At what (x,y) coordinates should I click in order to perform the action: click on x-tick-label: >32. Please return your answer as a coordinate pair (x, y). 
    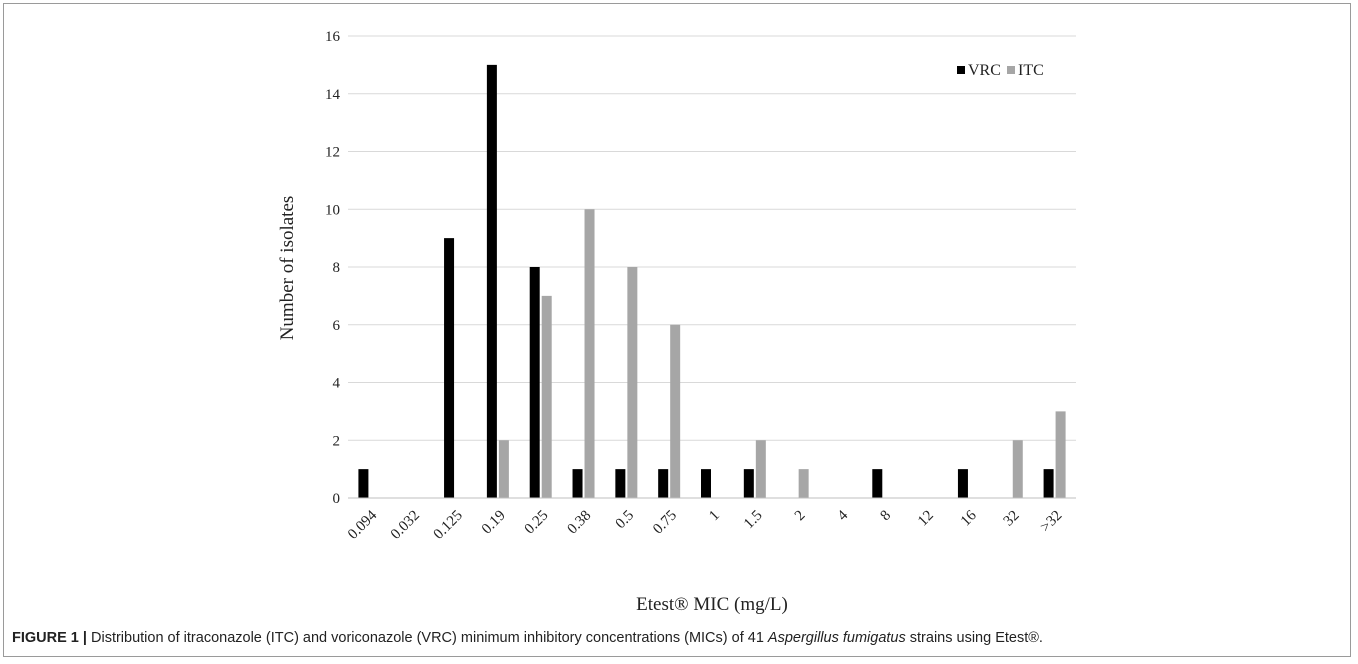
    Looking at the image, I should click on (1052, 522).